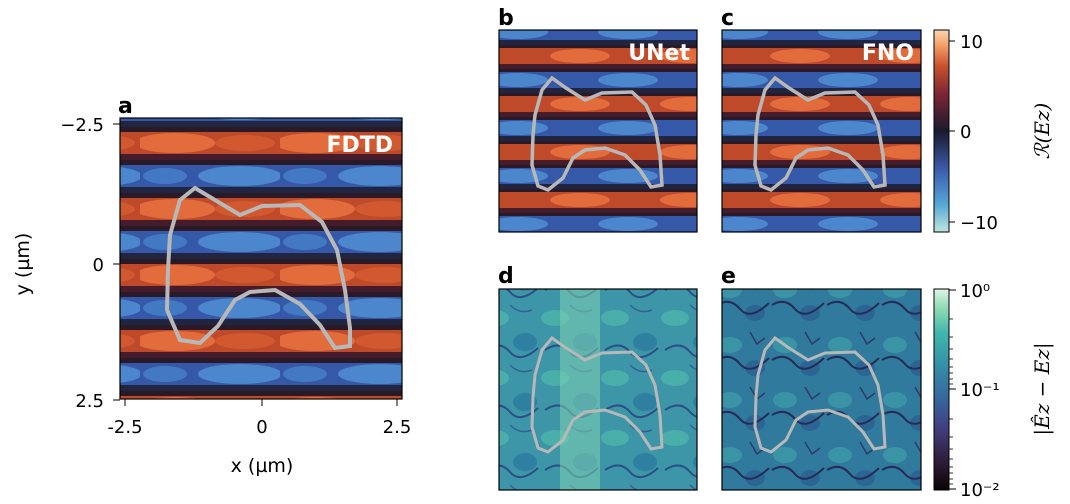  What do you see at coordinates (820, 134) in the screenshot?
I see `scatterer-outline-c` at bounding box center [820, 134].